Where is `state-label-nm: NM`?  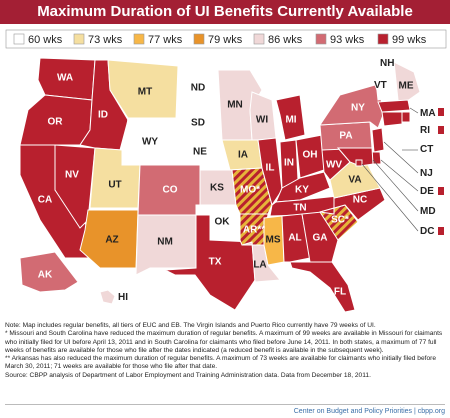 state-label-nm: NM is located at coordinates (165, 242).